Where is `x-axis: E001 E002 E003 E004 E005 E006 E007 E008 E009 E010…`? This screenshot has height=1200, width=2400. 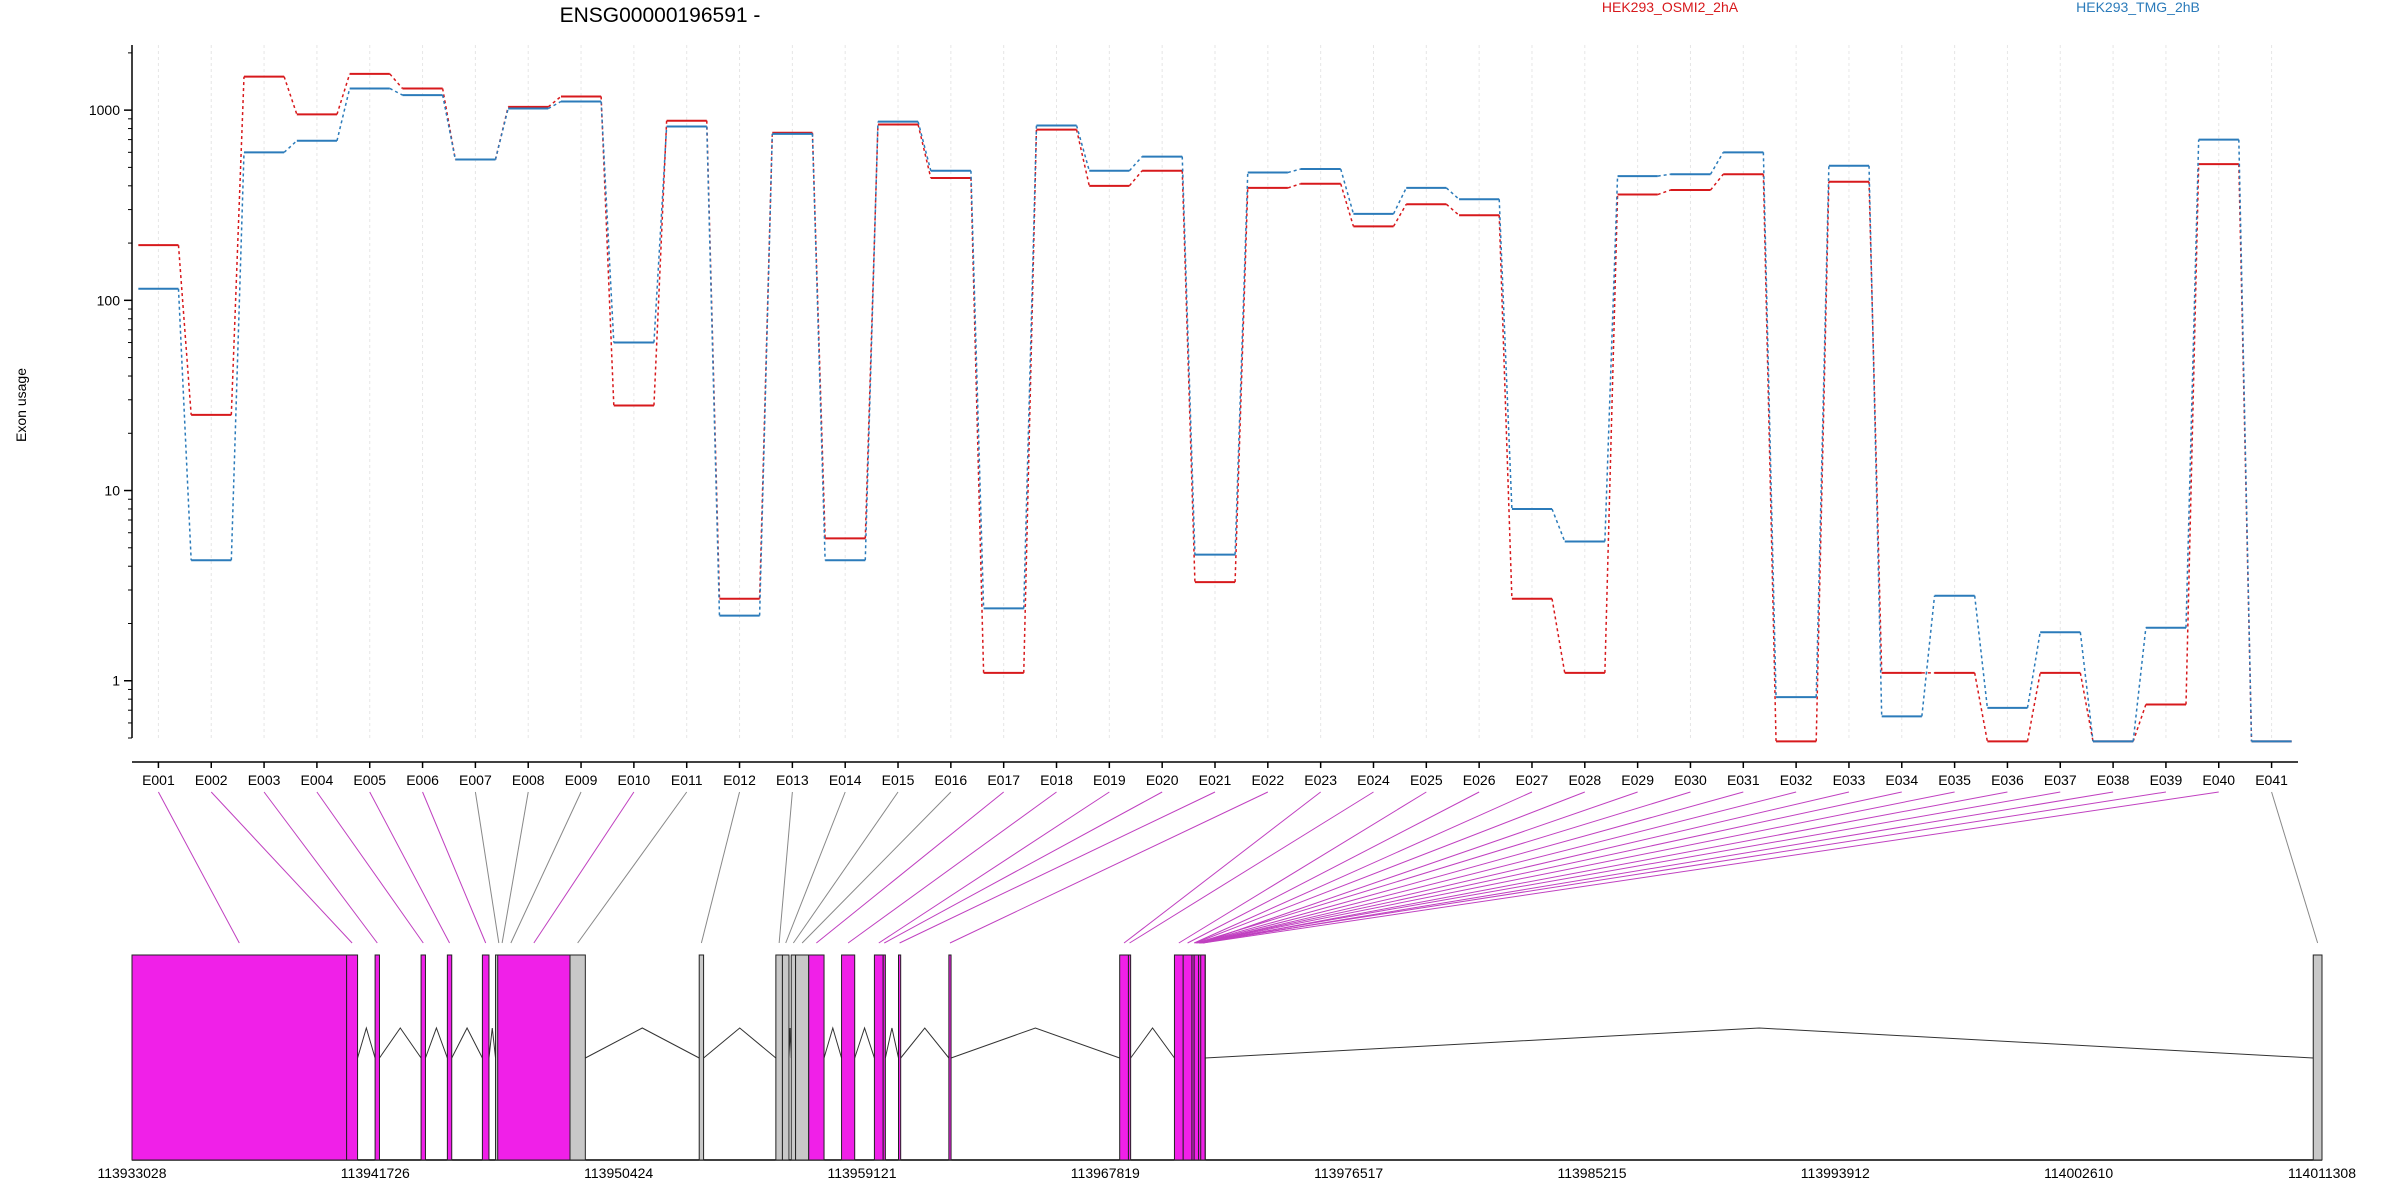 x-axis: E001 E002 E003 E004 E005 E006 E007 E008 E009 E010… is located at coordinates (1215, 774).